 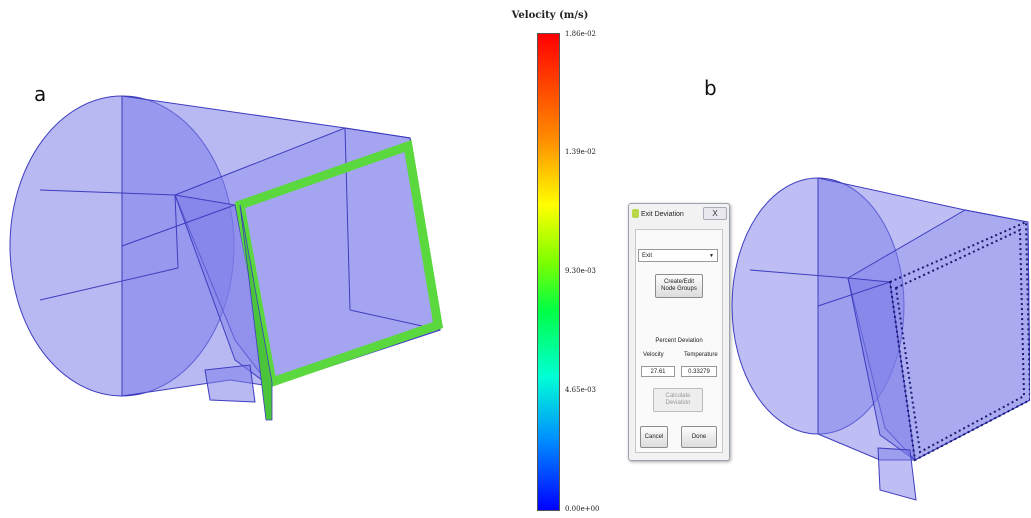 What do you see at coordinates (653, 355) in the screenshot?
I see `velocity-column-label: Velocity` at bounding box center [653, 355].